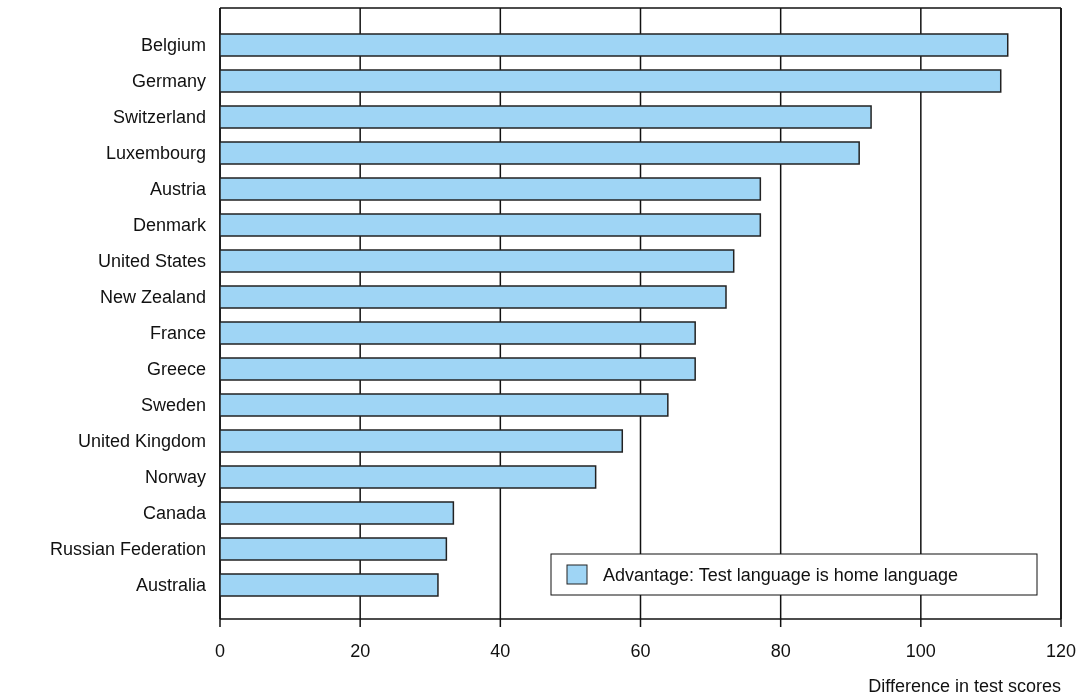  I want to click on y-tick-label: Luxembourg, so click(155, 153).